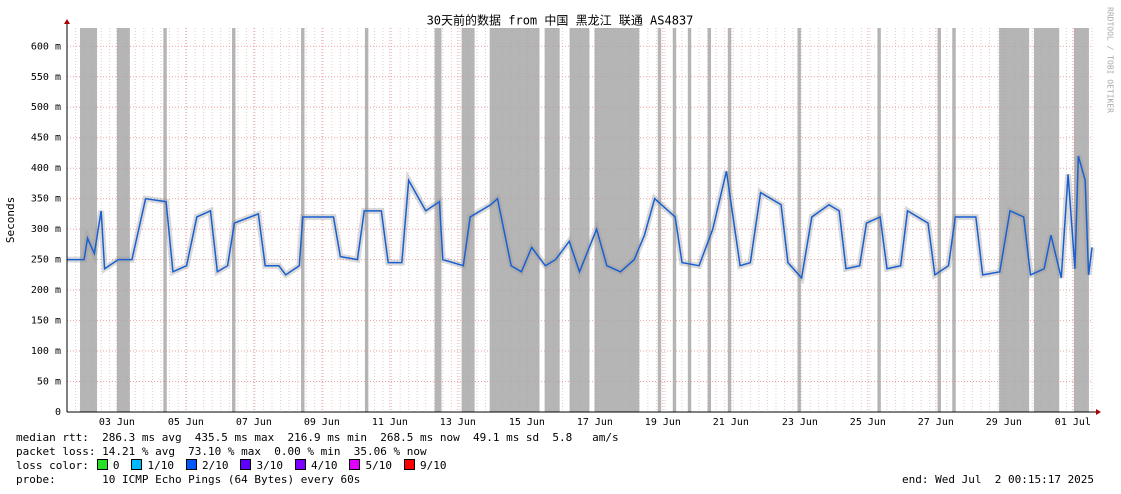 This screenshot has height=494, width=1121. I want to click on x-tick-label: 15 Jun, so click(527, 422).